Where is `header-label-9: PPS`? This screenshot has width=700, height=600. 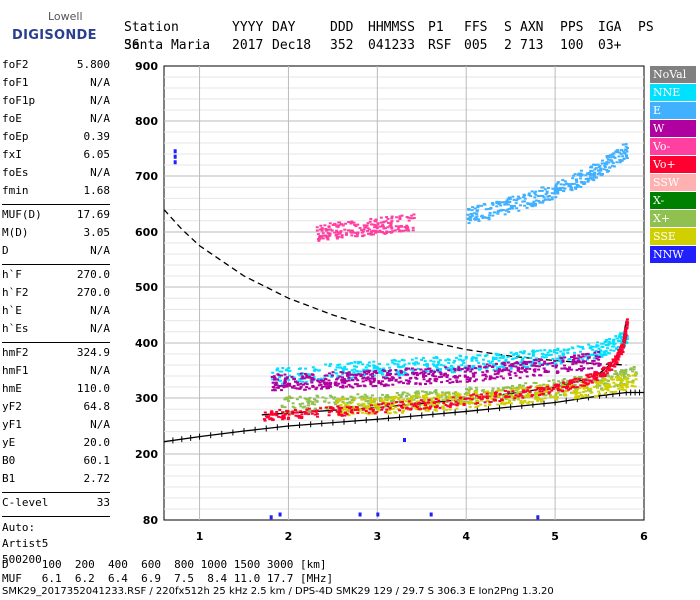 header-label-9: PPS is located at coordinates (572, 27).